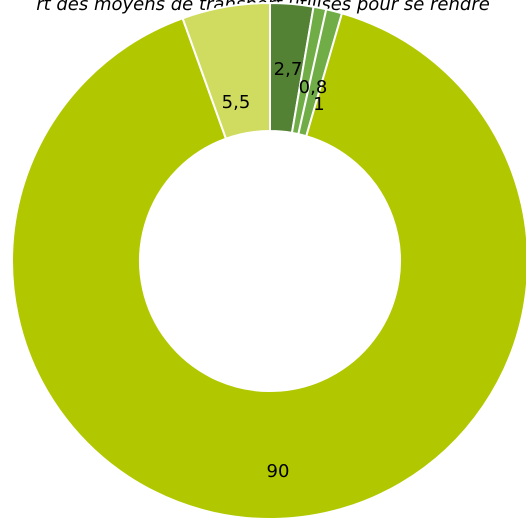 The width and height of the screenshot is (526, 520). What do you see at coordinates (236, 102) in the screenshot?
I see `data-label-4: 5,5` at bounding box center [236, 102].